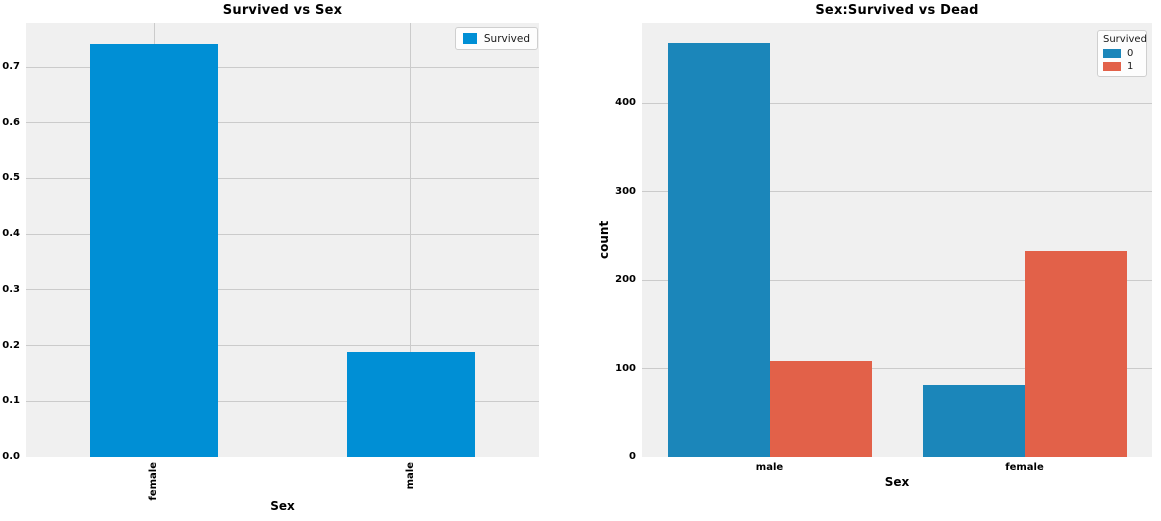 The image size is (1161, 521). I want to click on bar-female-Survived, so click(154, 250).